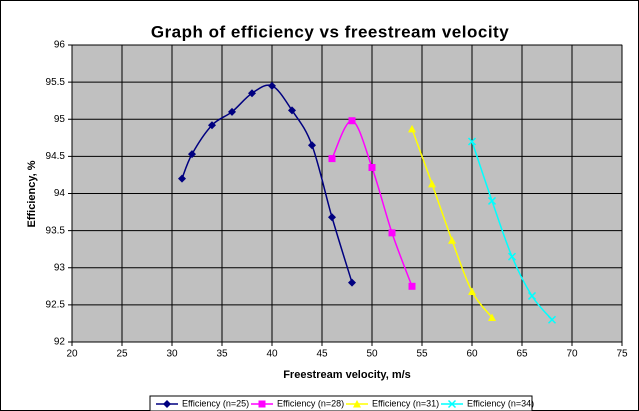 This screenshot has height=411, width=639. I want to click on series-line, so click(267, 183).